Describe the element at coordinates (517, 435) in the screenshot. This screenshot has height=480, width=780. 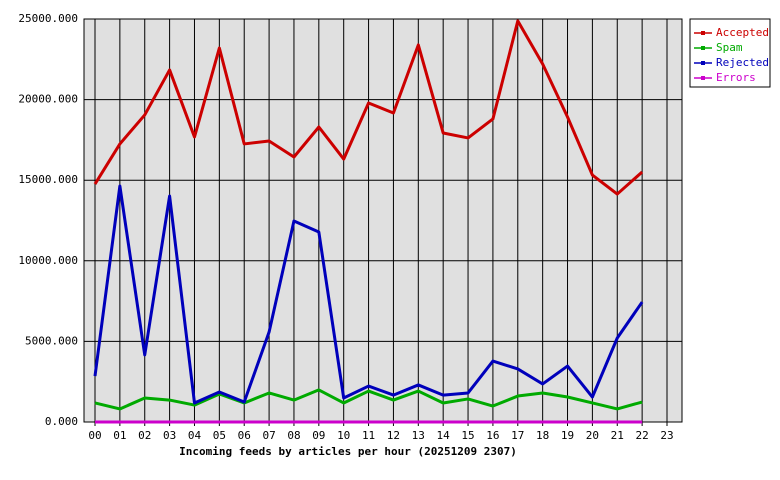
I see `x-tick-label: 17` at that location.